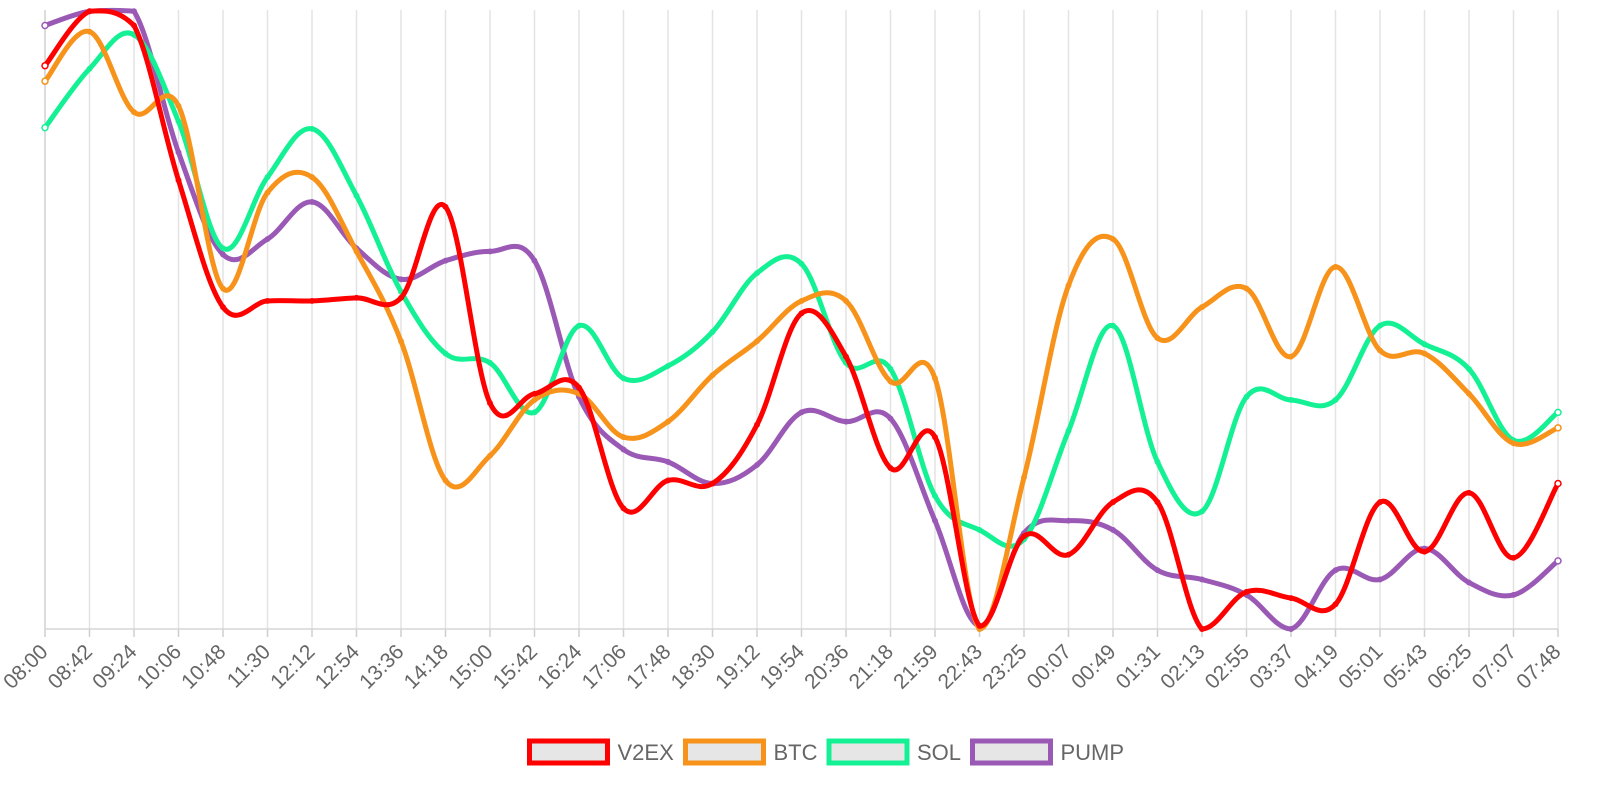 The width and height of the screenshot is (1600, 805). What do you see at coordinates (1047, 752) in the screenshot?
I see `legend-item-pump: PUMP` at bounding box center [1047, 752].